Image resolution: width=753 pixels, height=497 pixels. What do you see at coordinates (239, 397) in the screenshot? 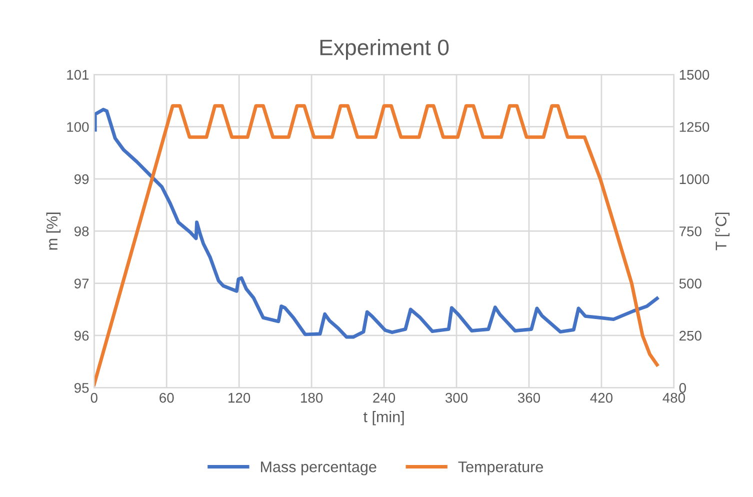
I see `x-tick-label: 120` at bounding box center [239, 397].